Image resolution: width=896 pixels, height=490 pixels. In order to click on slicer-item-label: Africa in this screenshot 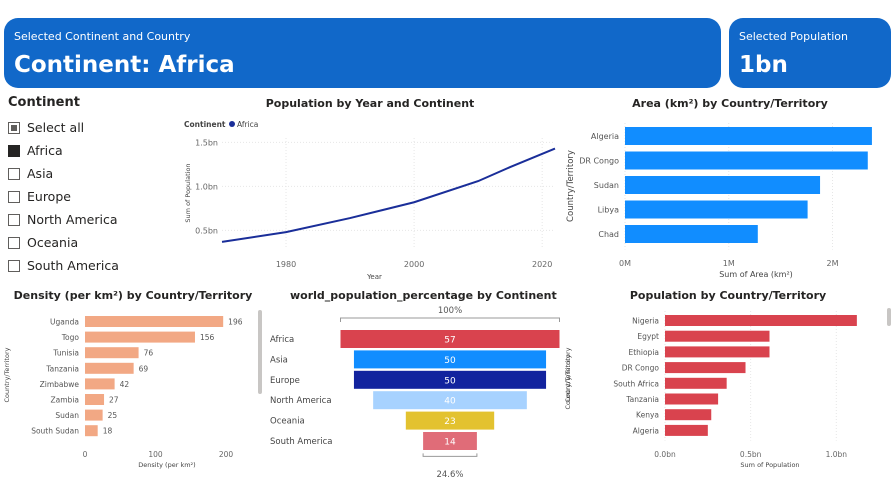, I will do `click(45, 150)`.